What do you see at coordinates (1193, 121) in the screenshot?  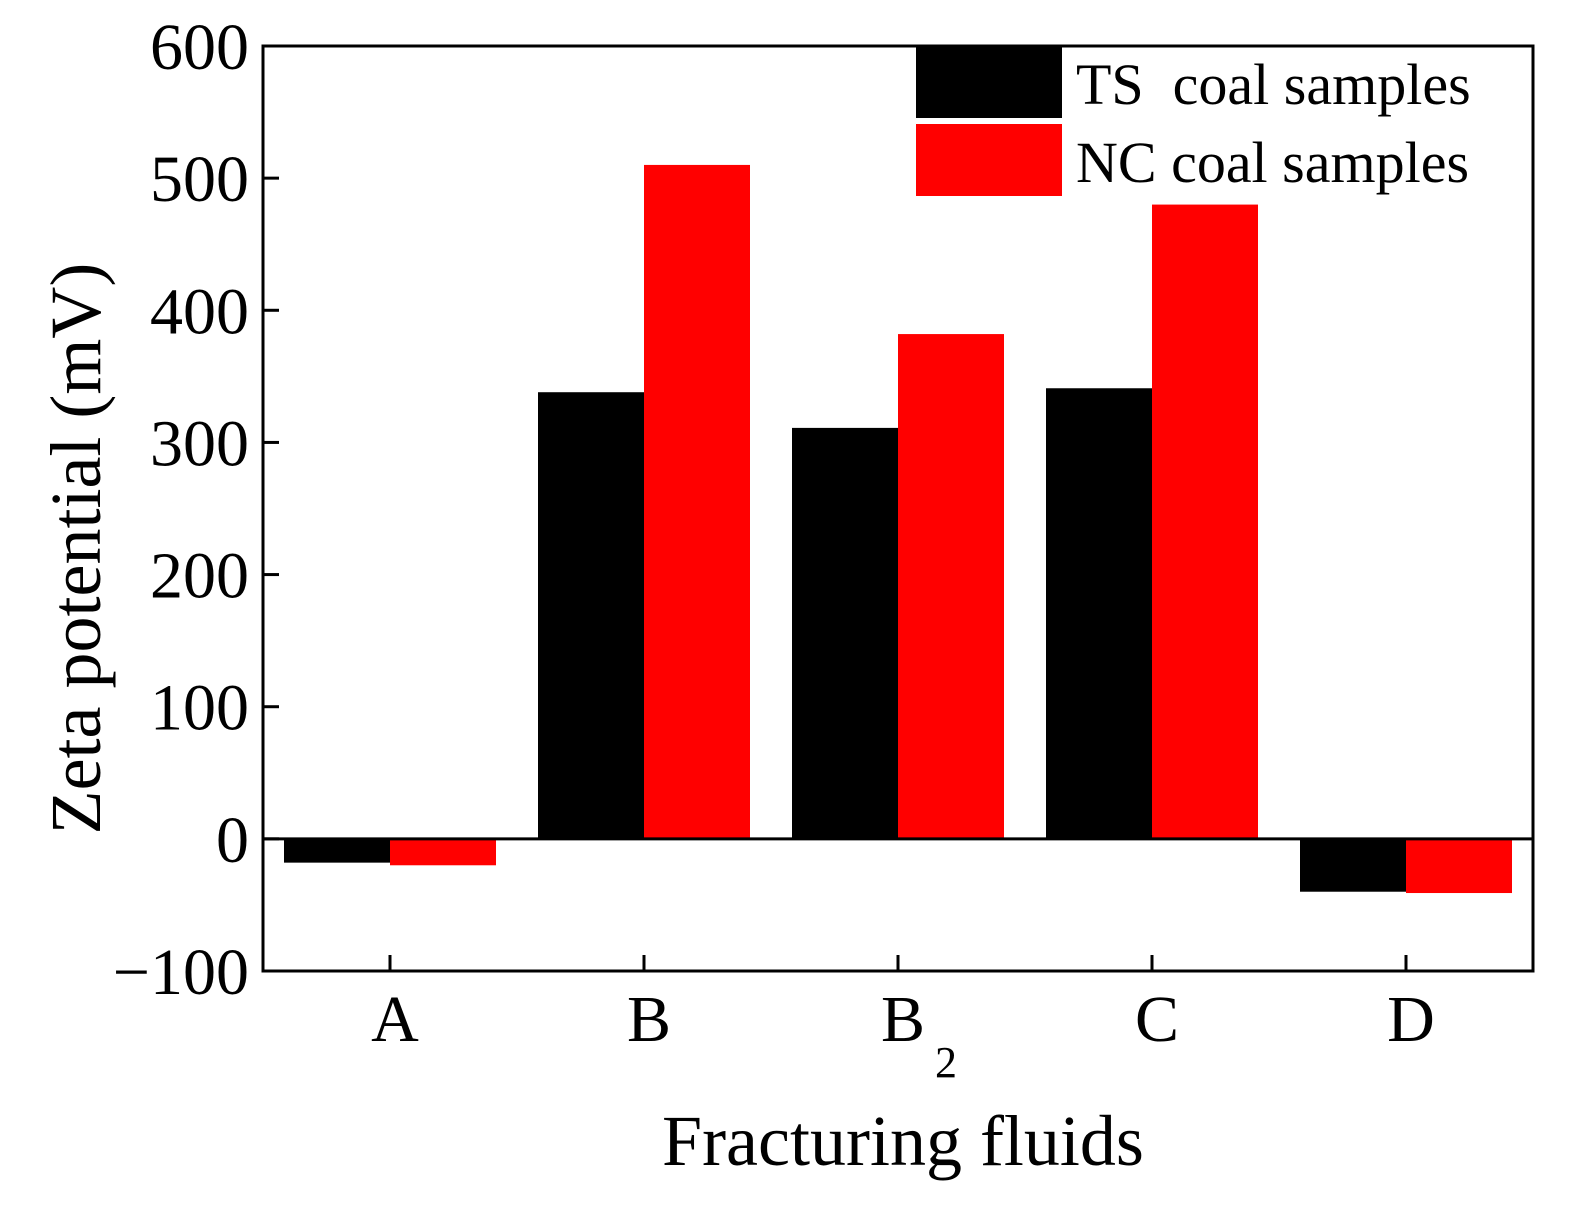 I see `legend: TS coal samples NC coal samples` at bounding box center [1193, 121].